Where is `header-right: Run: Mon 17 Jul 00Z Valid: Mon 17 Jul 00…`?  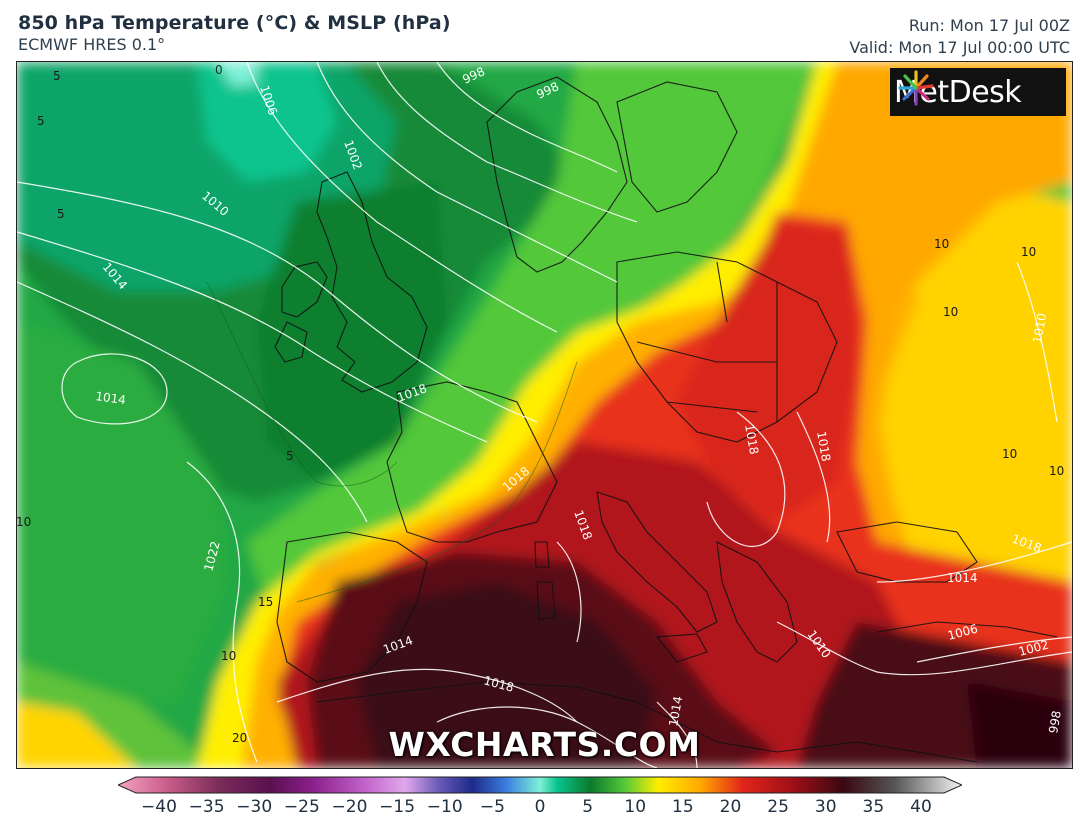 header-right: Run: Mon 17 Jul 00Z Valid: Mon 17 Jul 00… is located at coordinates (959, 37).